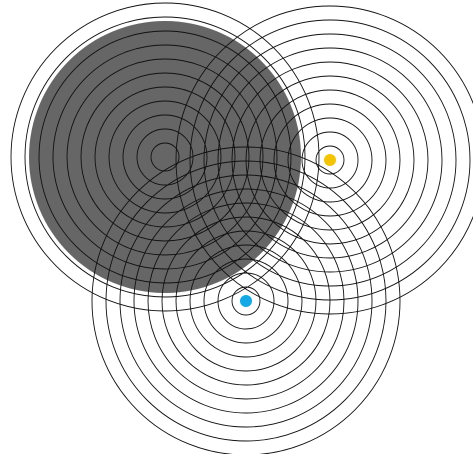  I want to click on blue-dot-marker, so click(246, 301).